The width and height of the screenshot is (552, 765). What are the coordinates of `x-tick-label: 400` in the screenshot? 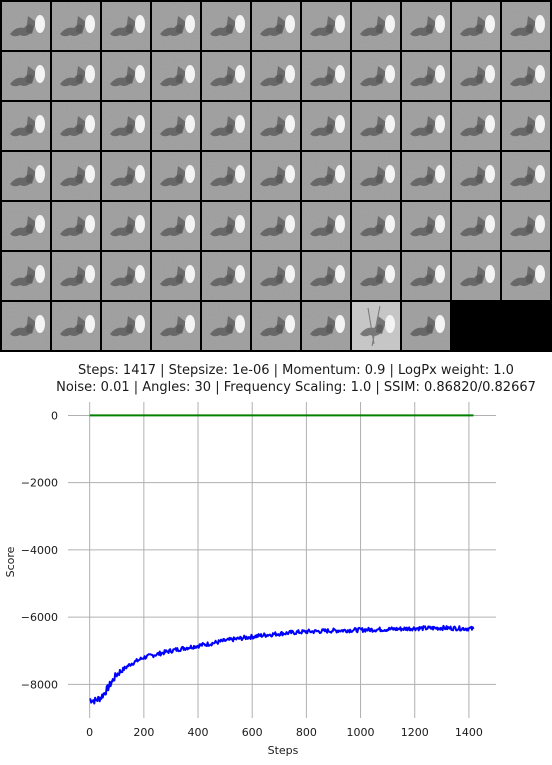 It's located at (198, 732).